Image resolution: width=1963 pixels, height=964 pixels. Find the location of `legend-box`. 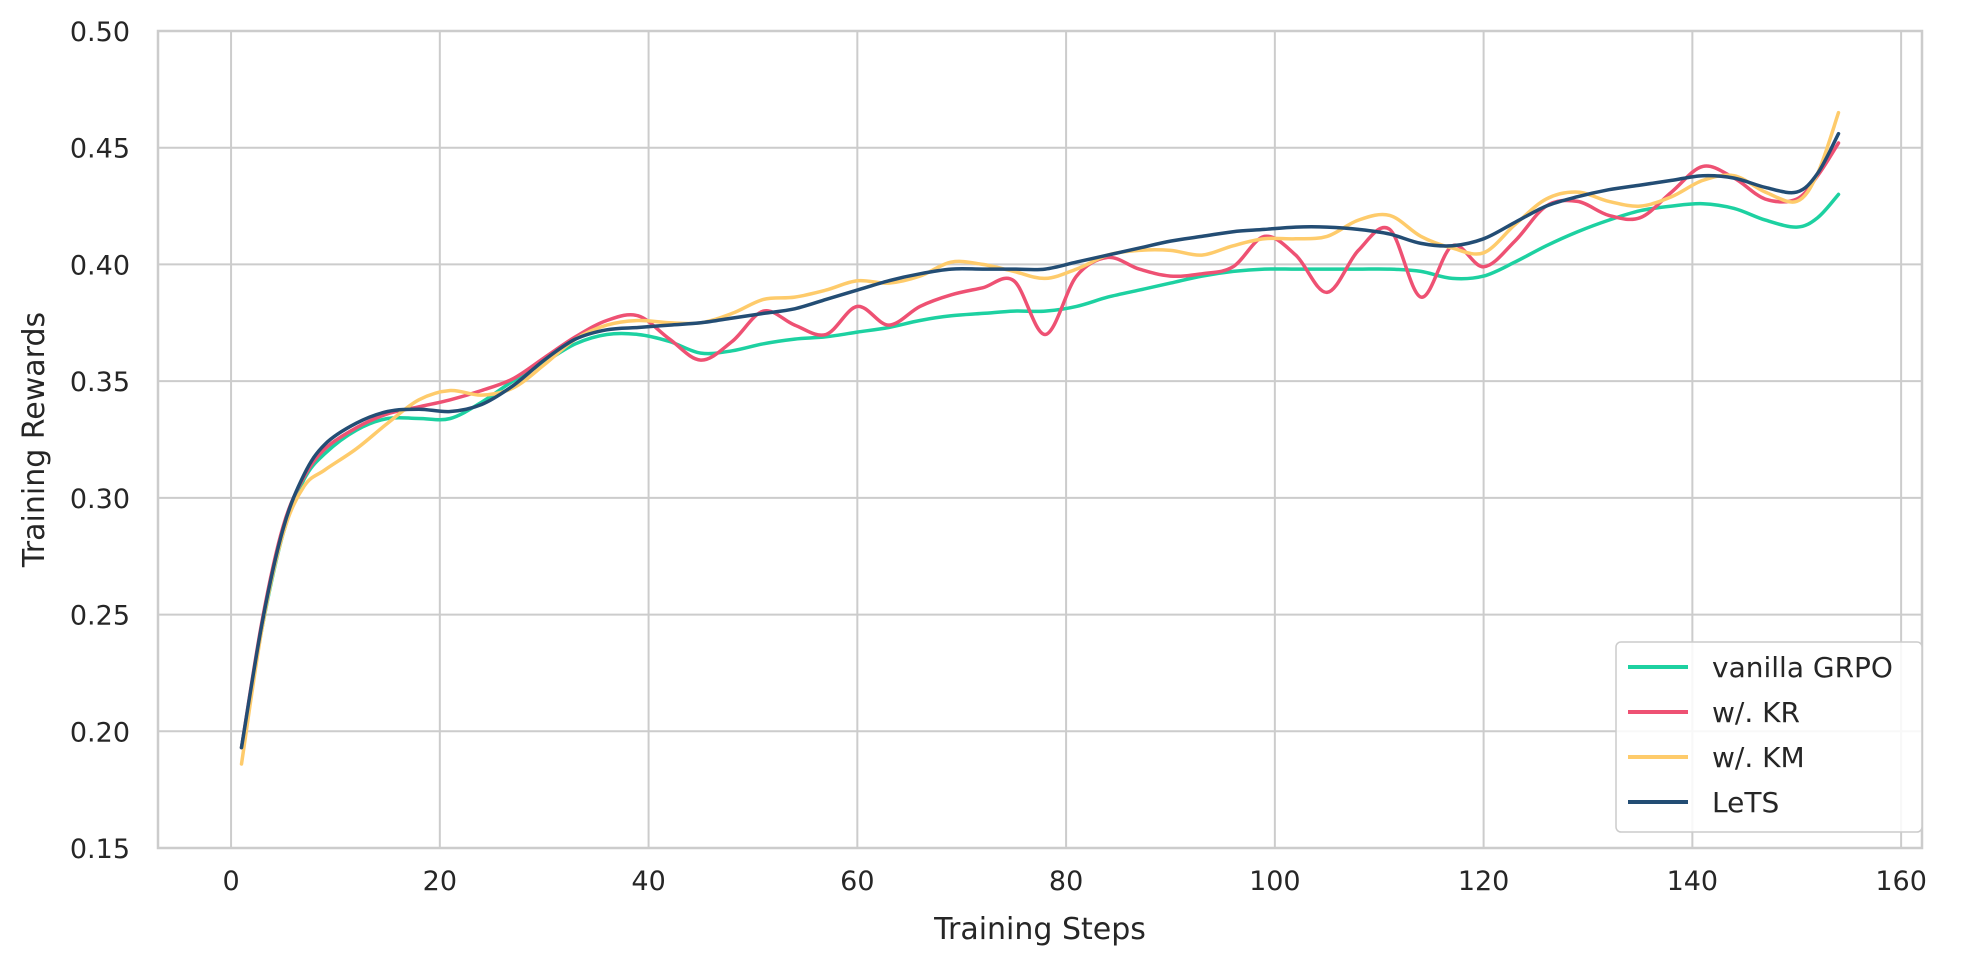

legend-box is located at coordinates (1769, 737).